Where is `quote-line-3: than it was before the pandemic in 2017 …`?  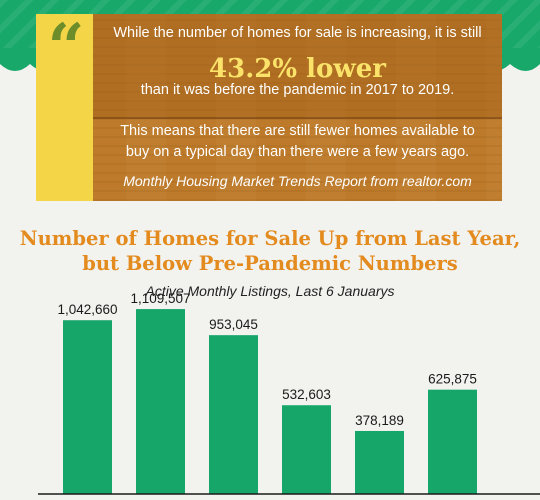
quote-line-3: than it was before the pandemic in 2017 … is located at coordinates (297, 90).